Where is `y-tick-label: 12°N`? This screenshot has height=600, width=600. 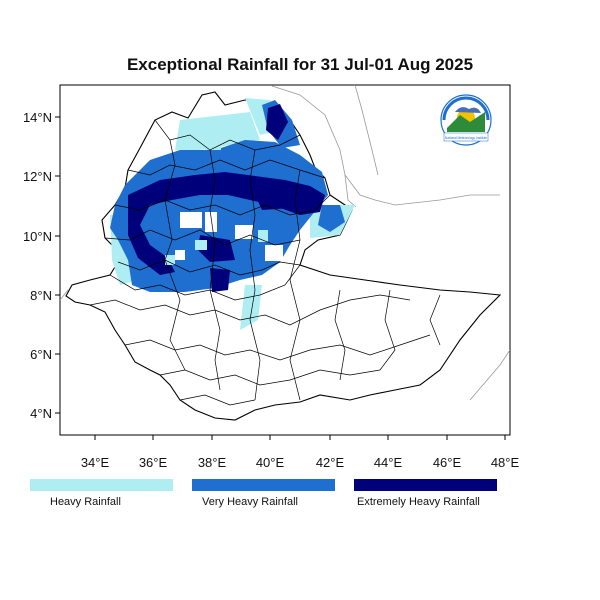 y-tick-label: 12°N is located at coordinates (37, 176).